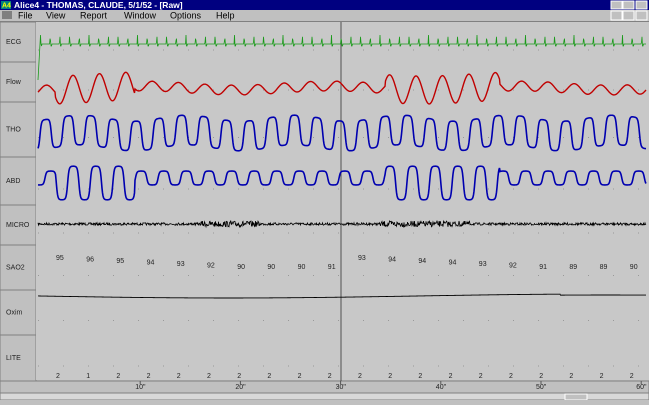 The width and height of the screenshot is (649, 405). What do you see at coordinates (342, 224) in the screenshot?
I see `micro-trace` at bounding box center [342, 224].